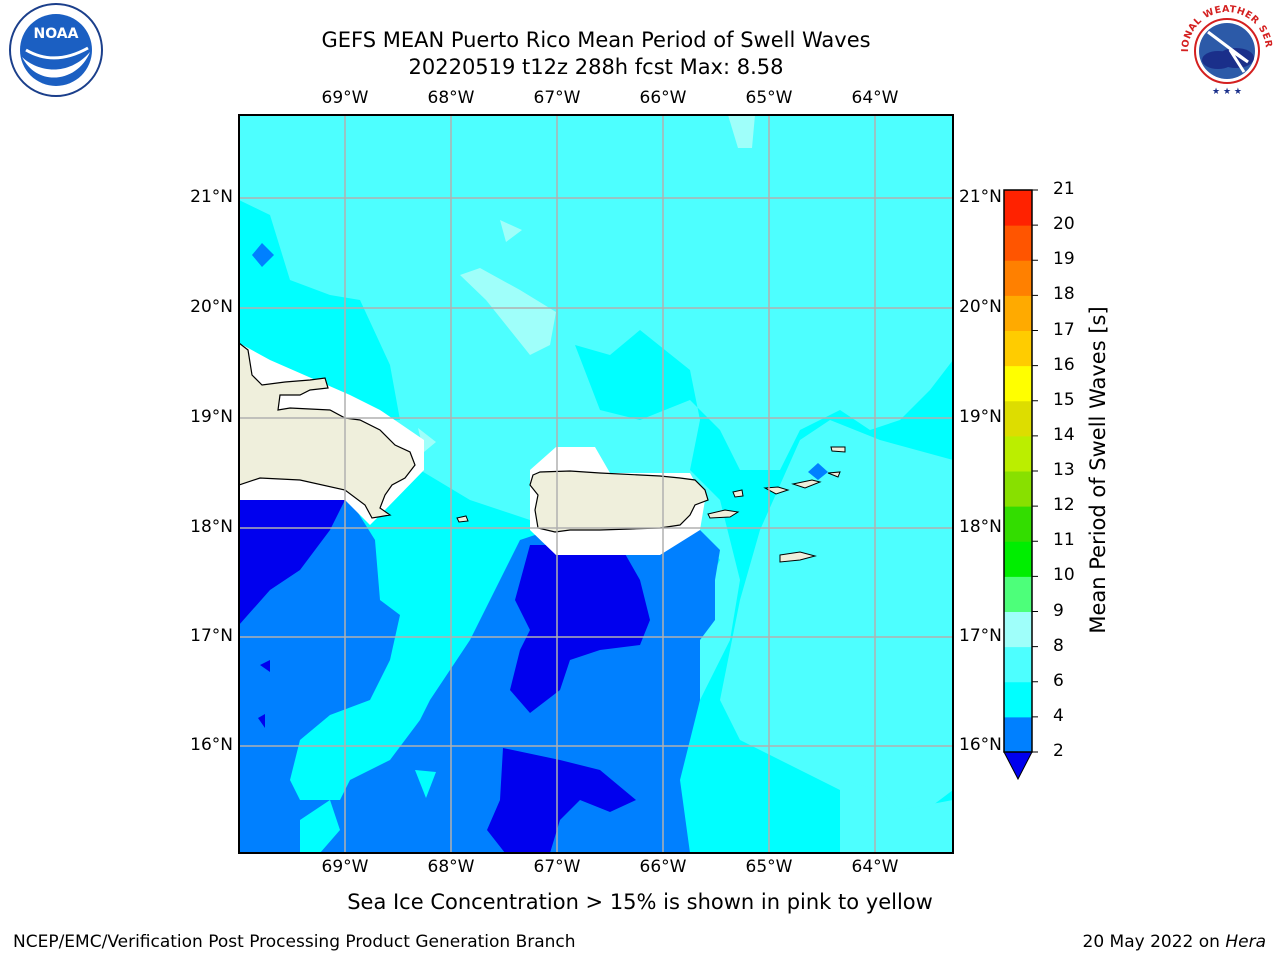 This screenshot has height=960, width=1280. What do you see at coordinates (738, 493) in the screenshot?
I see `land-culebra` at bounding box center [738, 493].